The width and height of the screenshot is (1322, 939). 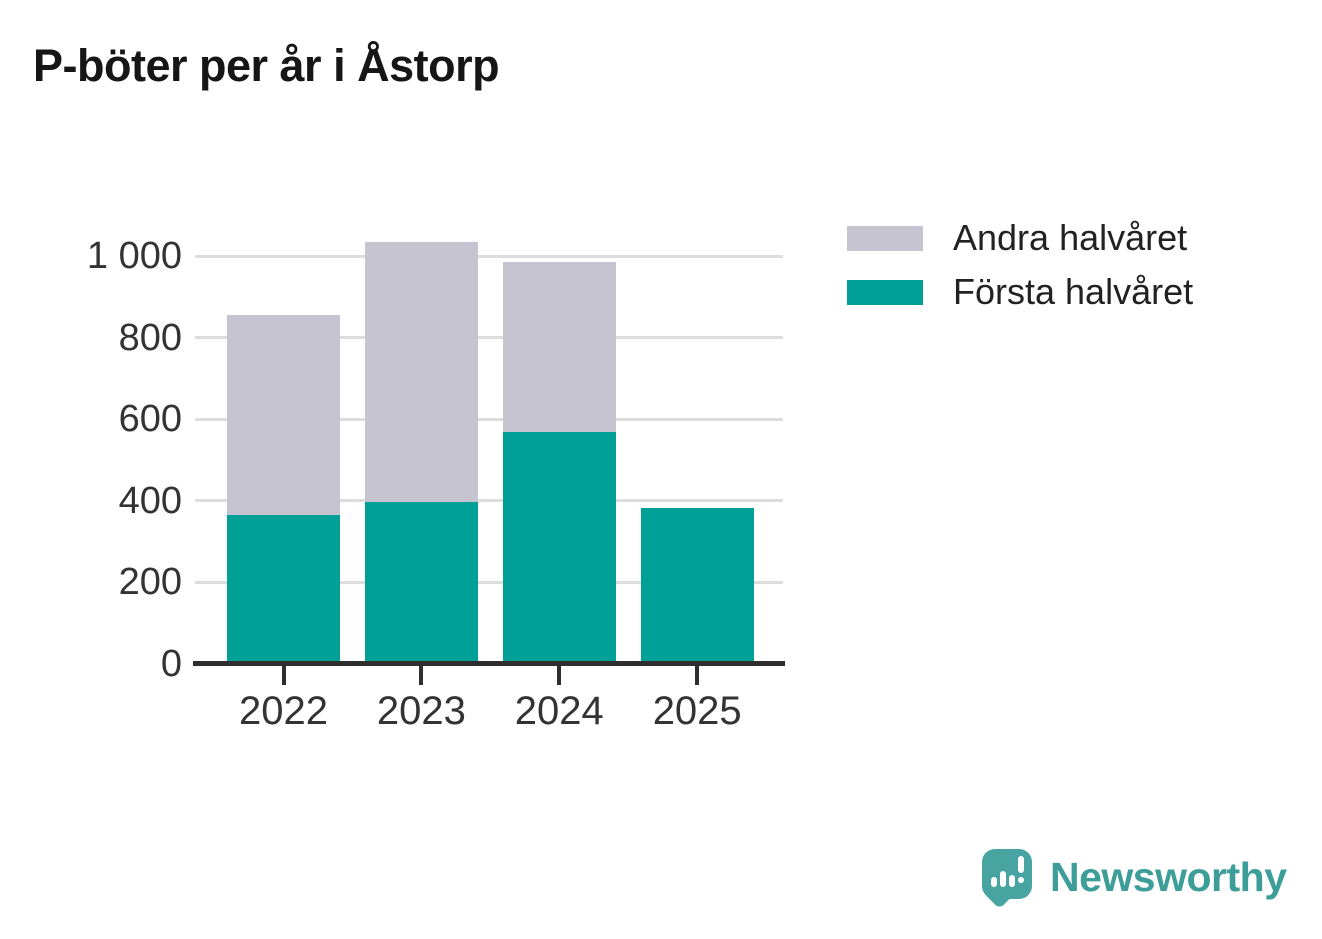 What do you see at coordinates (421, 711) in the screenshot?
I see `x-axis-tick-label: 2023` at bounding box center [421, 711].